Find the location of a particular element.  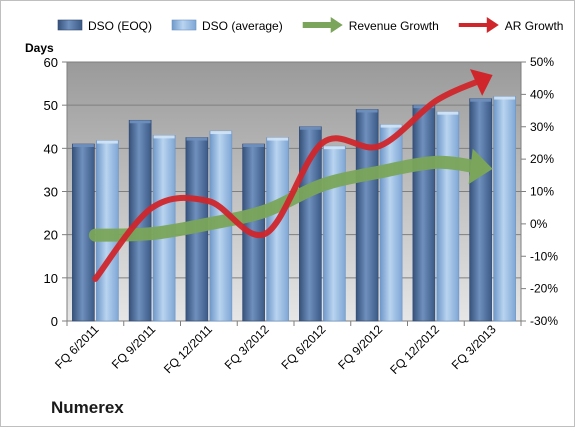

bar-dso-average--5 is located at coordinates (391, 223).